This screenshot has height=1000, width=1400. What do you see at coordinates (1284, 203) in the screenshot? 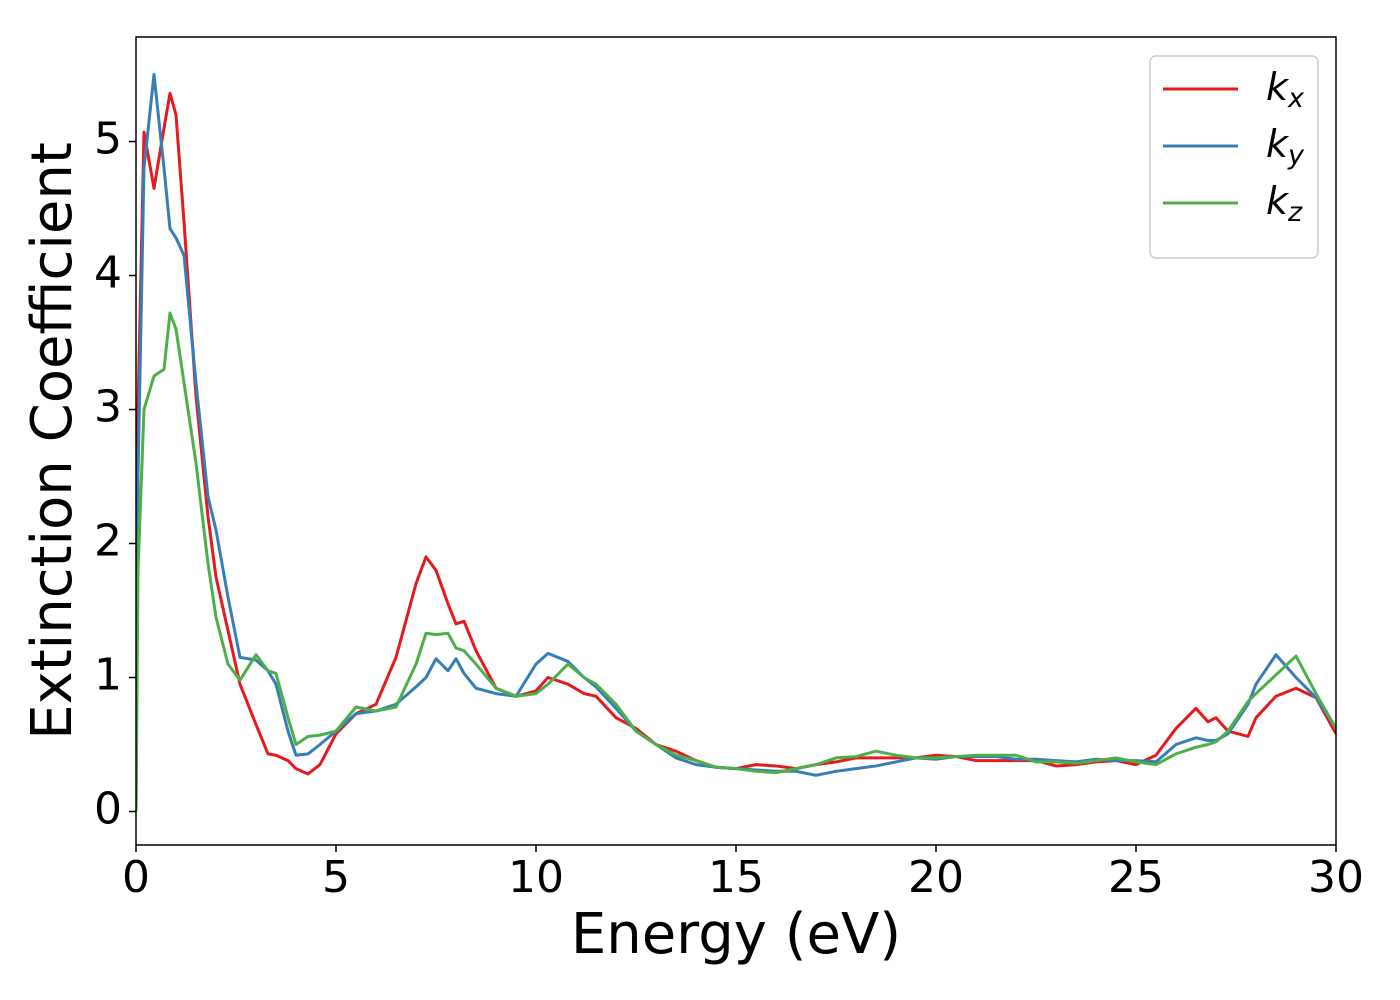
I see `legend-label: kz` at bounding box center [1284, 203].